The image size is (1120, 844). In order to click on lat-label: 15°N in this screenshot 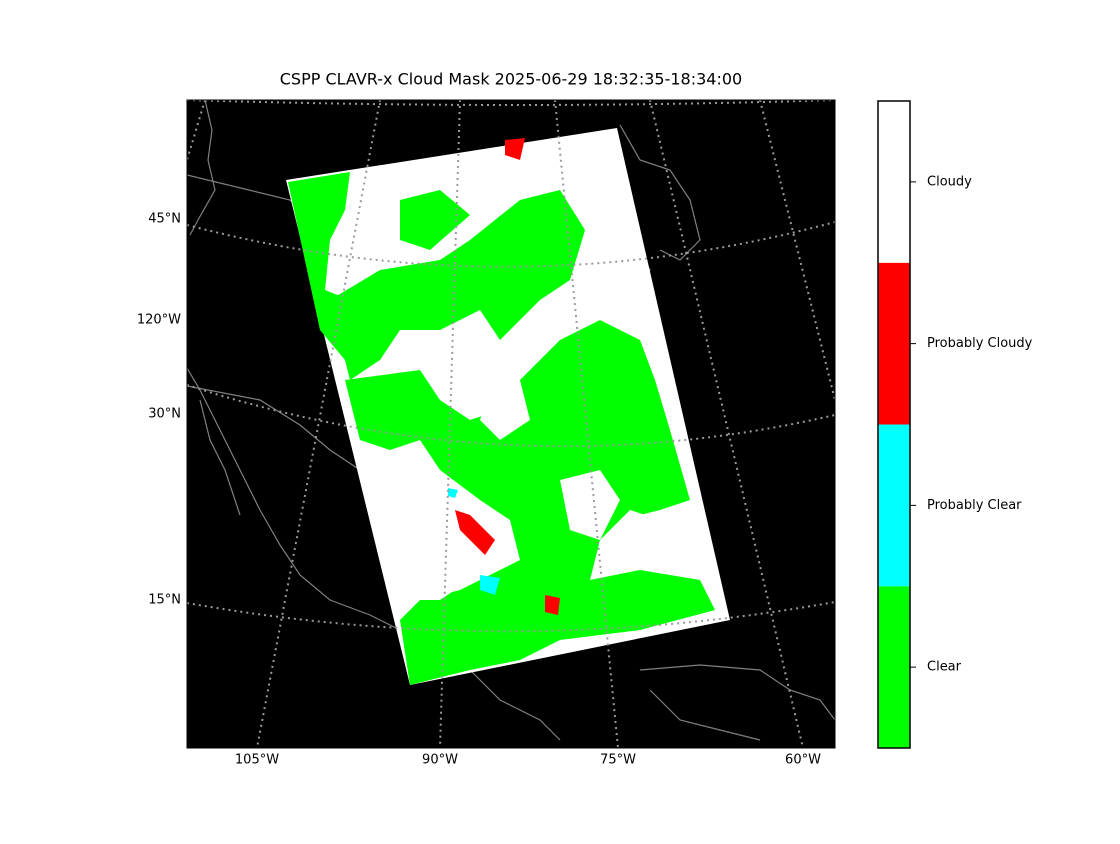, I will do `click(164, 600)`.